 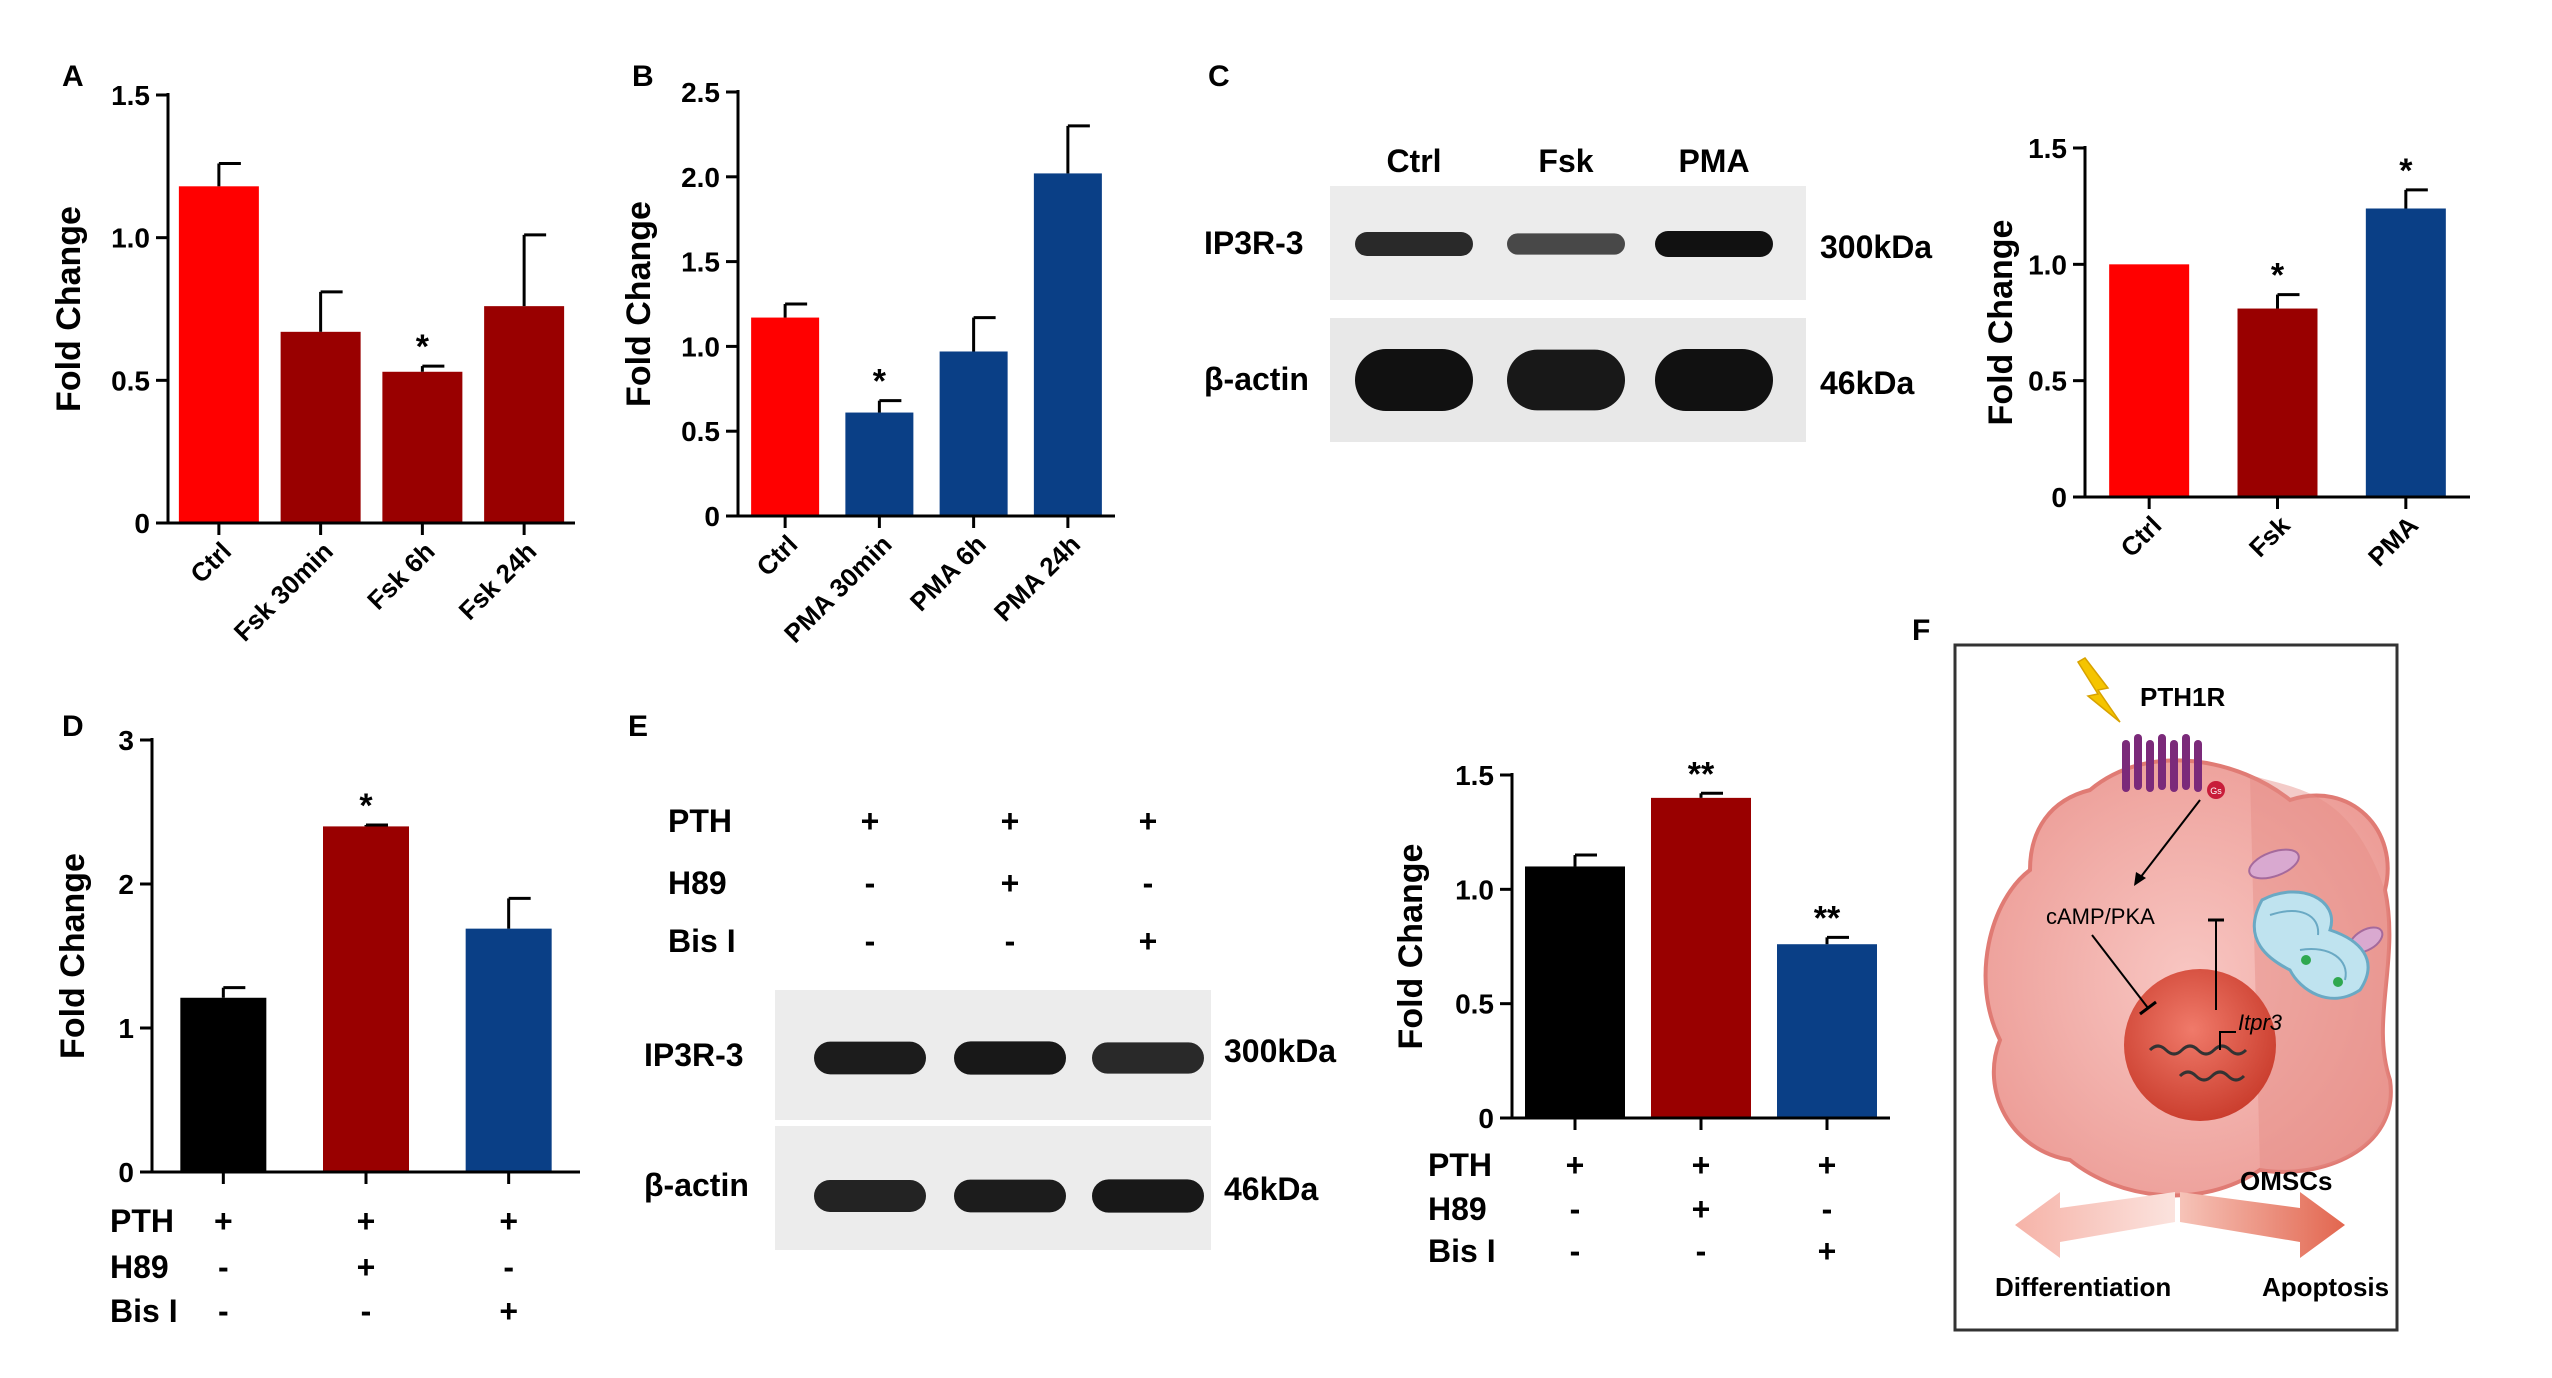 I want to click on blot-e-size-label: 46kDa, so click(x=1271, y=1189).